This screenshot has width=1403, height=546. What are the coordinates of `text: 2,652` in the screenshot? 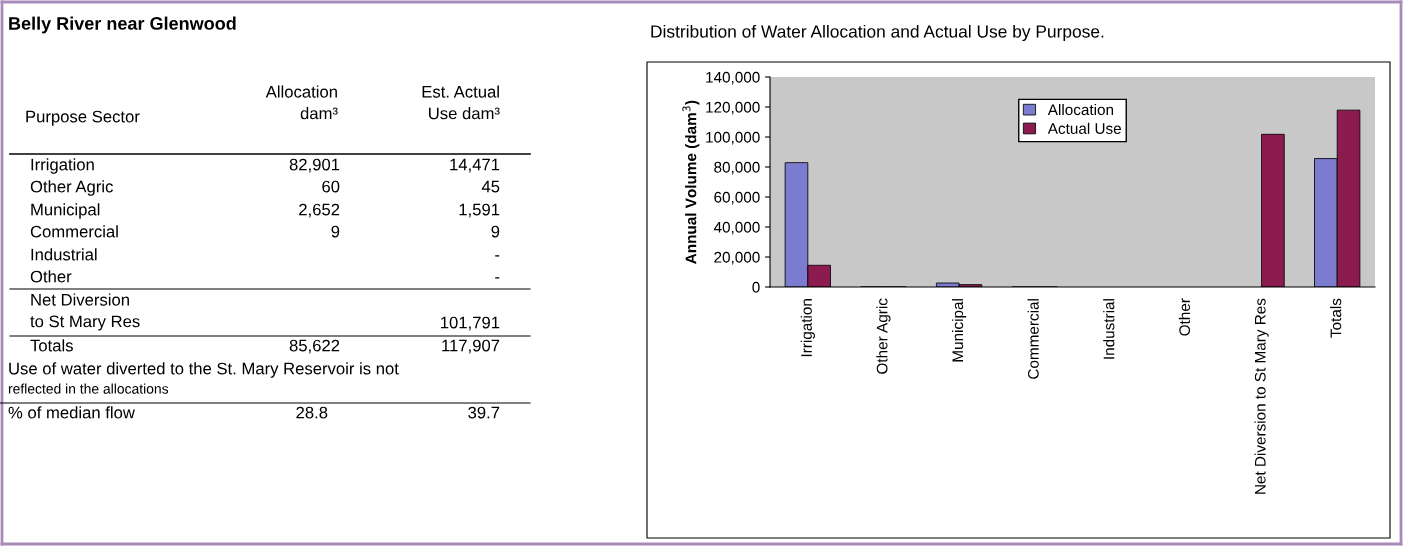 It's located at (319, 210).